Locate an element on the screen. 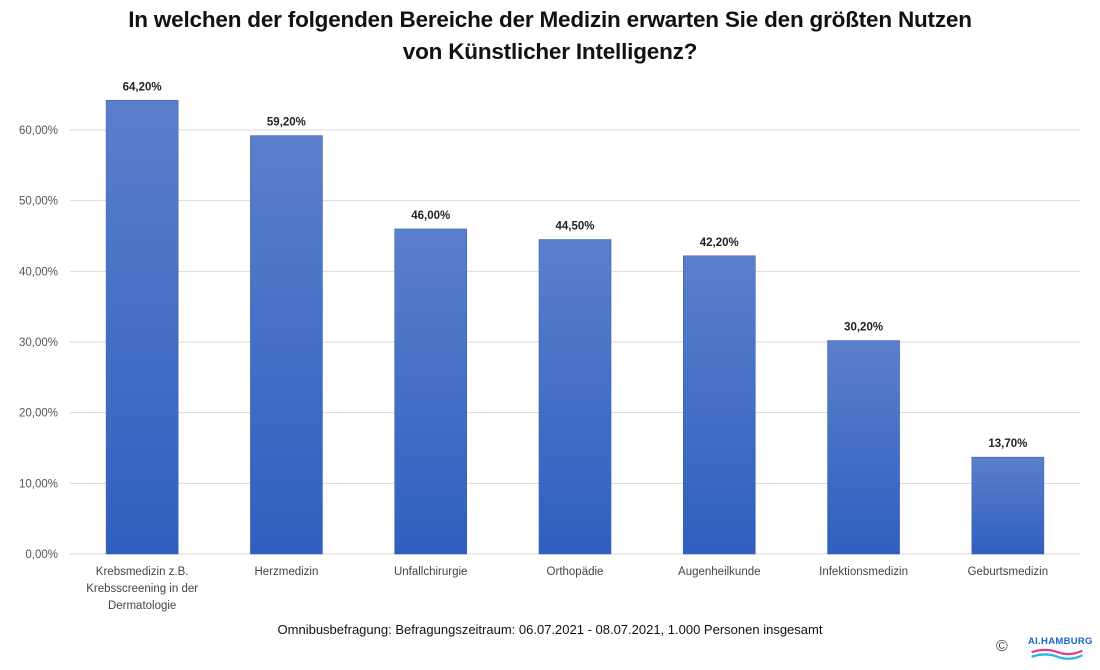 The image size is (1100, 670). category-label: Geburtsmedizin is located at coordinates (1008, 572).